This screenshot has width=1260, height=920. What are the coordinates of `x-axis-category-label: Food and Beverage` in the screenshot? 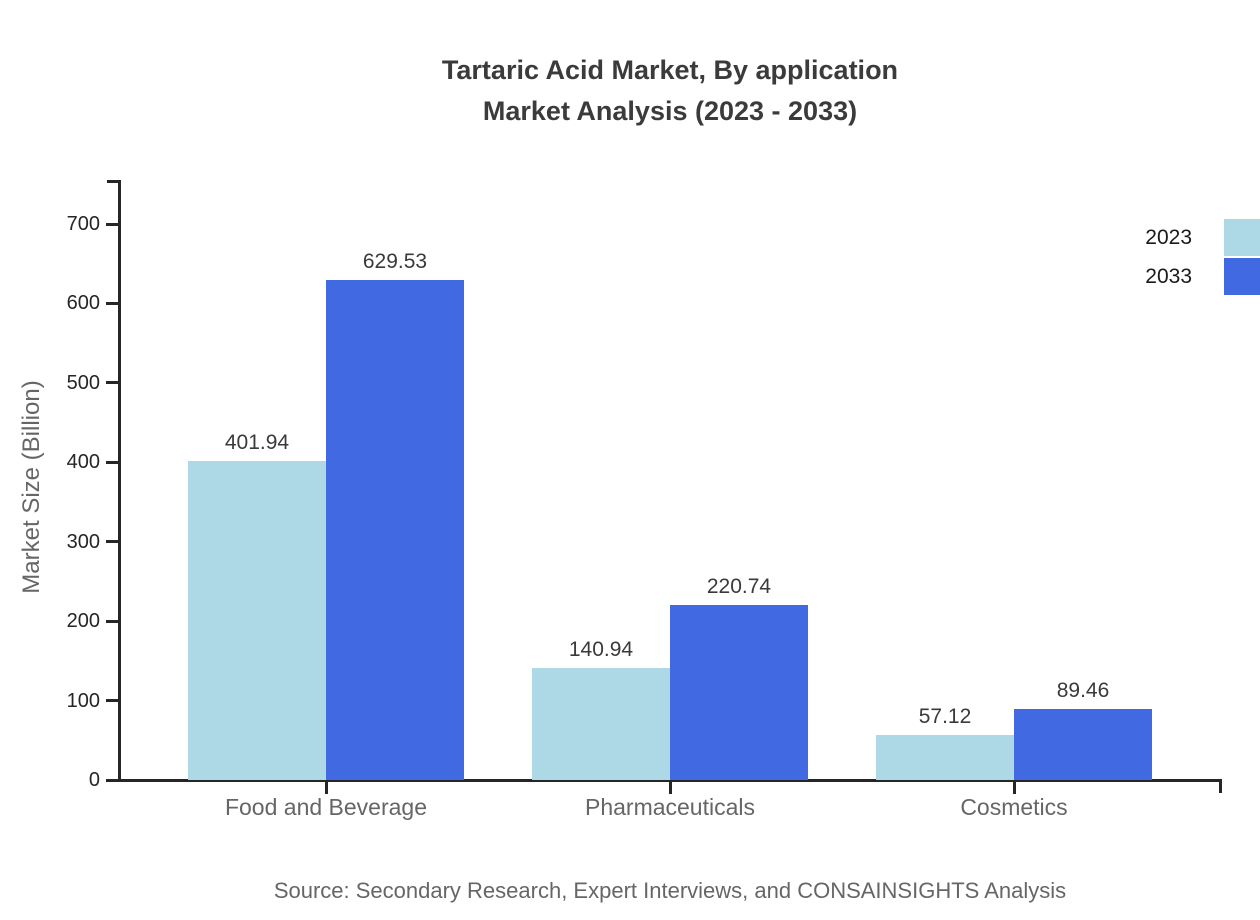 It's located at (326, 807).